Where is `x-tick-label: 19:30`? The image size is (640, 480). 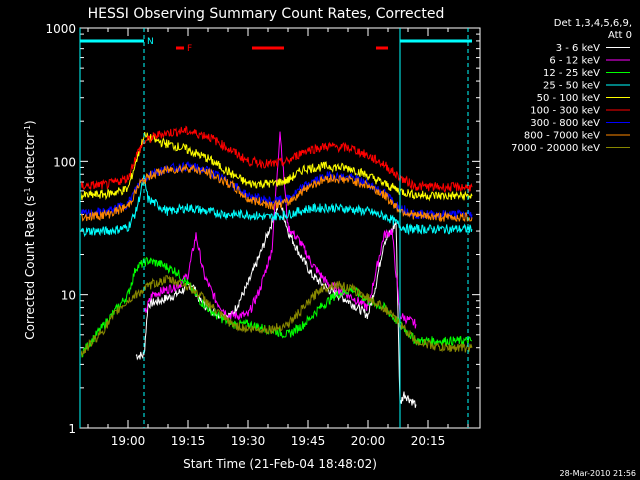 x-tick-label: 19:30 is located at coordinates (248, 441).